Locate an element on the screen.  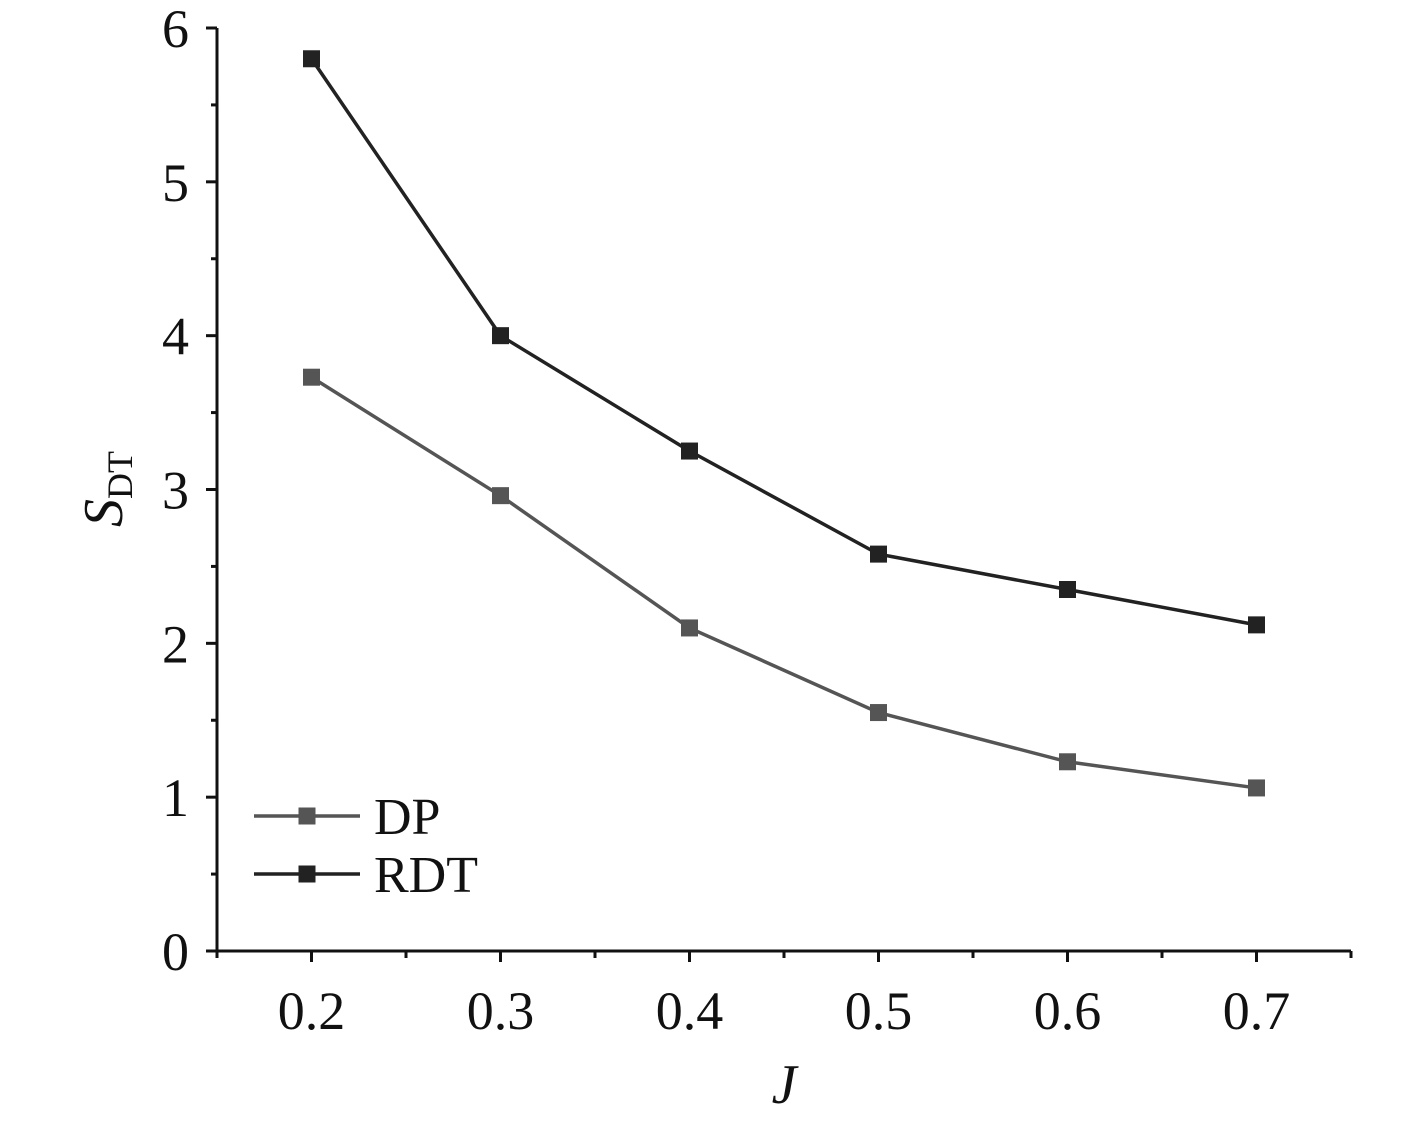
x-tick-label: 0.7 is located at coordinates (1257, 1011).